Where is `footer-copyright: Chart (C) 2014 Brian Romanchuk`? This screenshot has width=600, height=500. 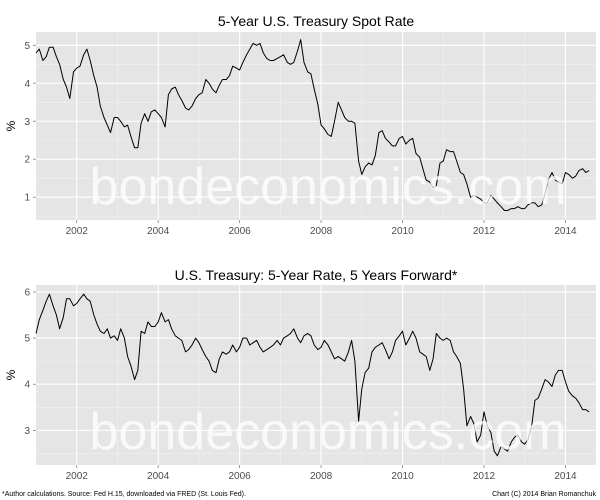 footer-copyright: Chart (C) 2014 Brian Romanchuk is located at coordinates (544, 494).